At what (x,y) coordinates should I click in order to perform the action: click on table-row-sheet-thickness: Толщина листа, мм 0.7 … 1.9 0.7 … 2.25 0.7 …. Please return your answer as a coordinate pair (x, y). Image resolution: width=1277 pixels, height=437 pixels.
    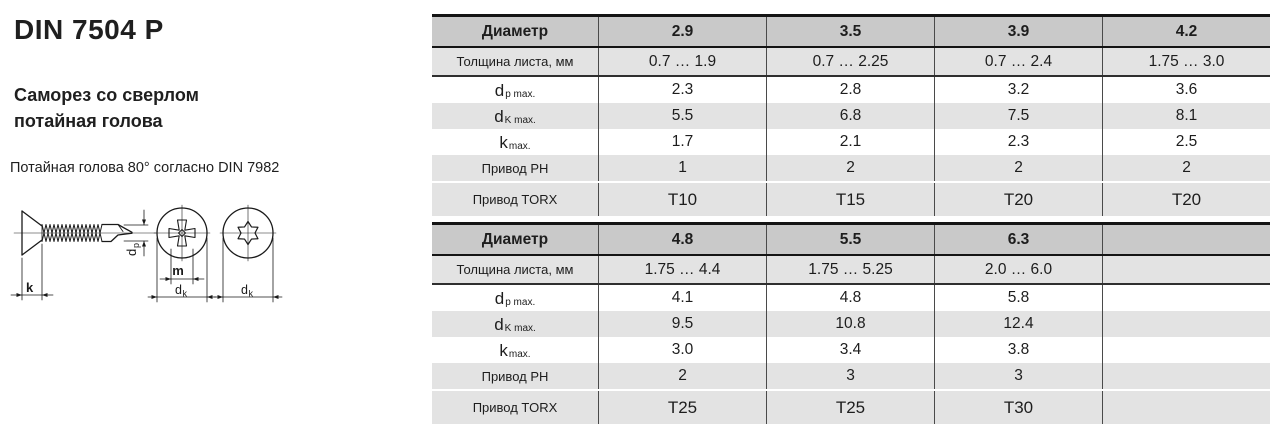
    Looking at the image, I should click on (851, 62).